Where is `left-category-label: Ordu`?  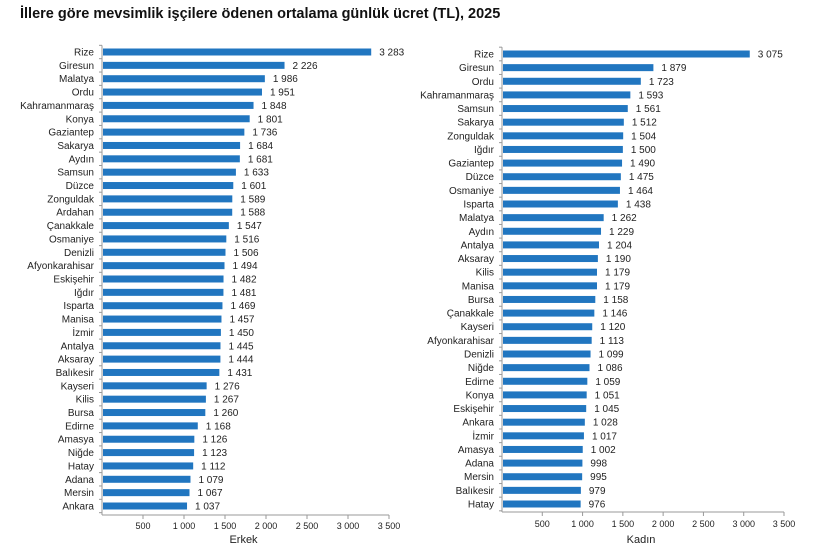
left-category-label: Ordu is located at coordinates (83, 93).